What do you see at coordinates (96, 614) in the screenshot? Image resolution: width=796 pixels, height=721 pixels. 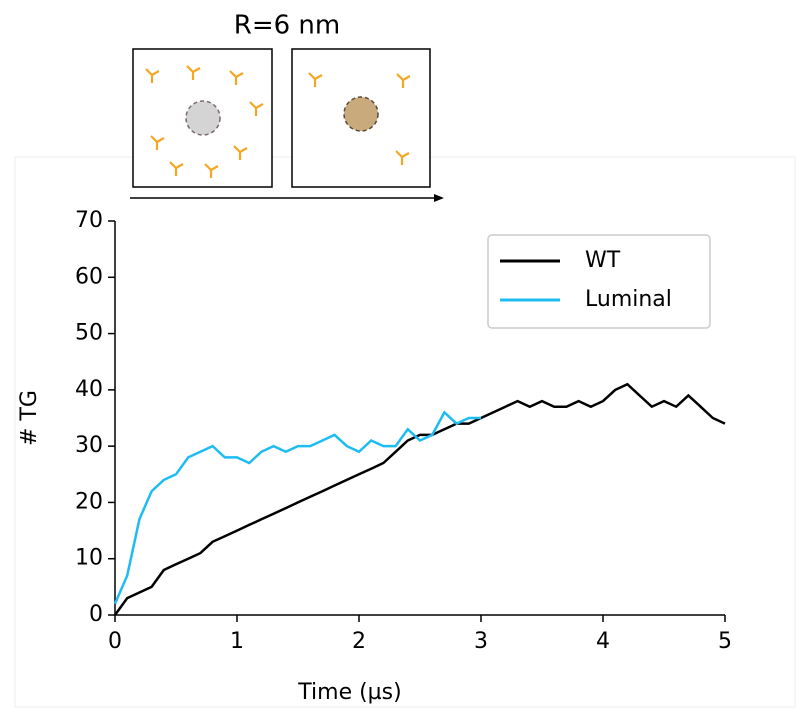 I see `y-tick-label: 0` at bounding box center [96, 614].